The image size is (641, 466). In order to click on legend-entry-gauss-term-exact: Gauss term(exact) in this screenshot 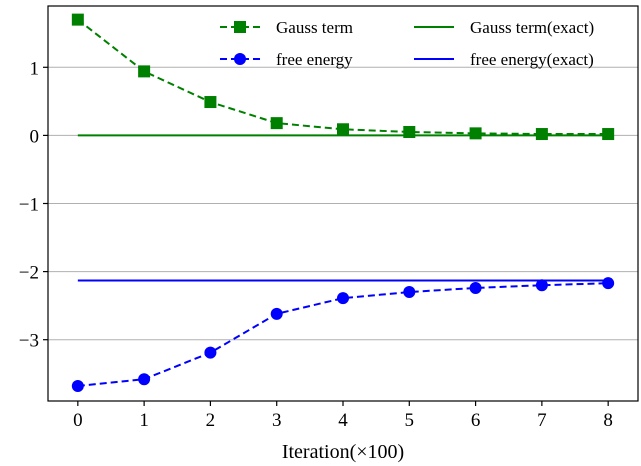, I will do `click(504, 27)`.